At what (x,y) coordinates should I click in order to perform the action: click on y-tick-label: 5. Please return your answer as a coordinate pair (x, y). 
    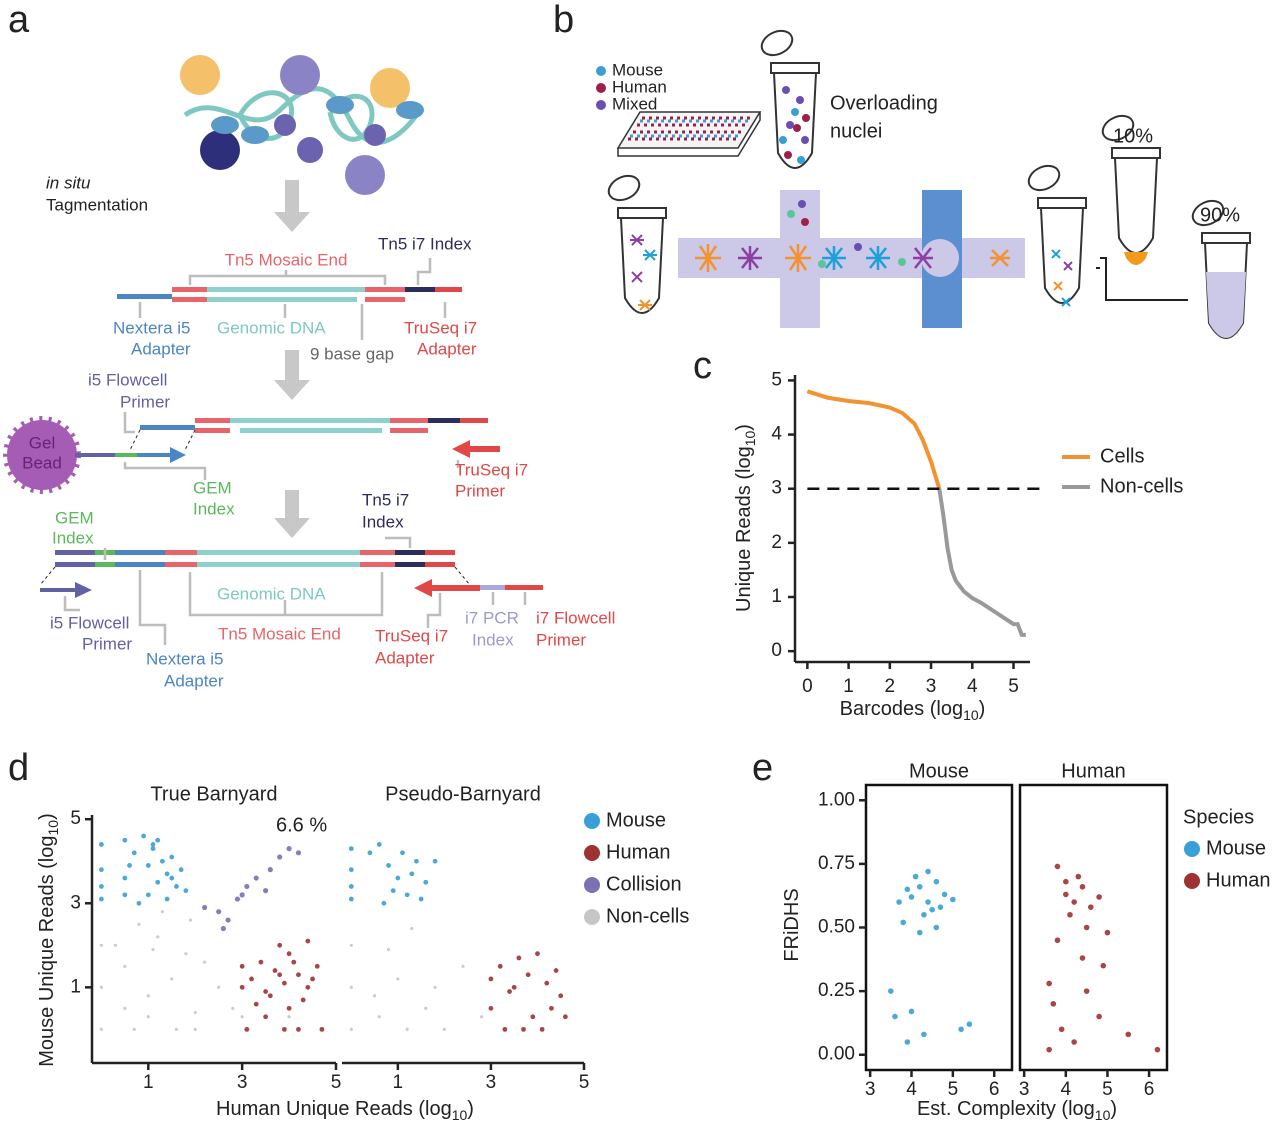
    Looking at the image, I should click on (776, 379).